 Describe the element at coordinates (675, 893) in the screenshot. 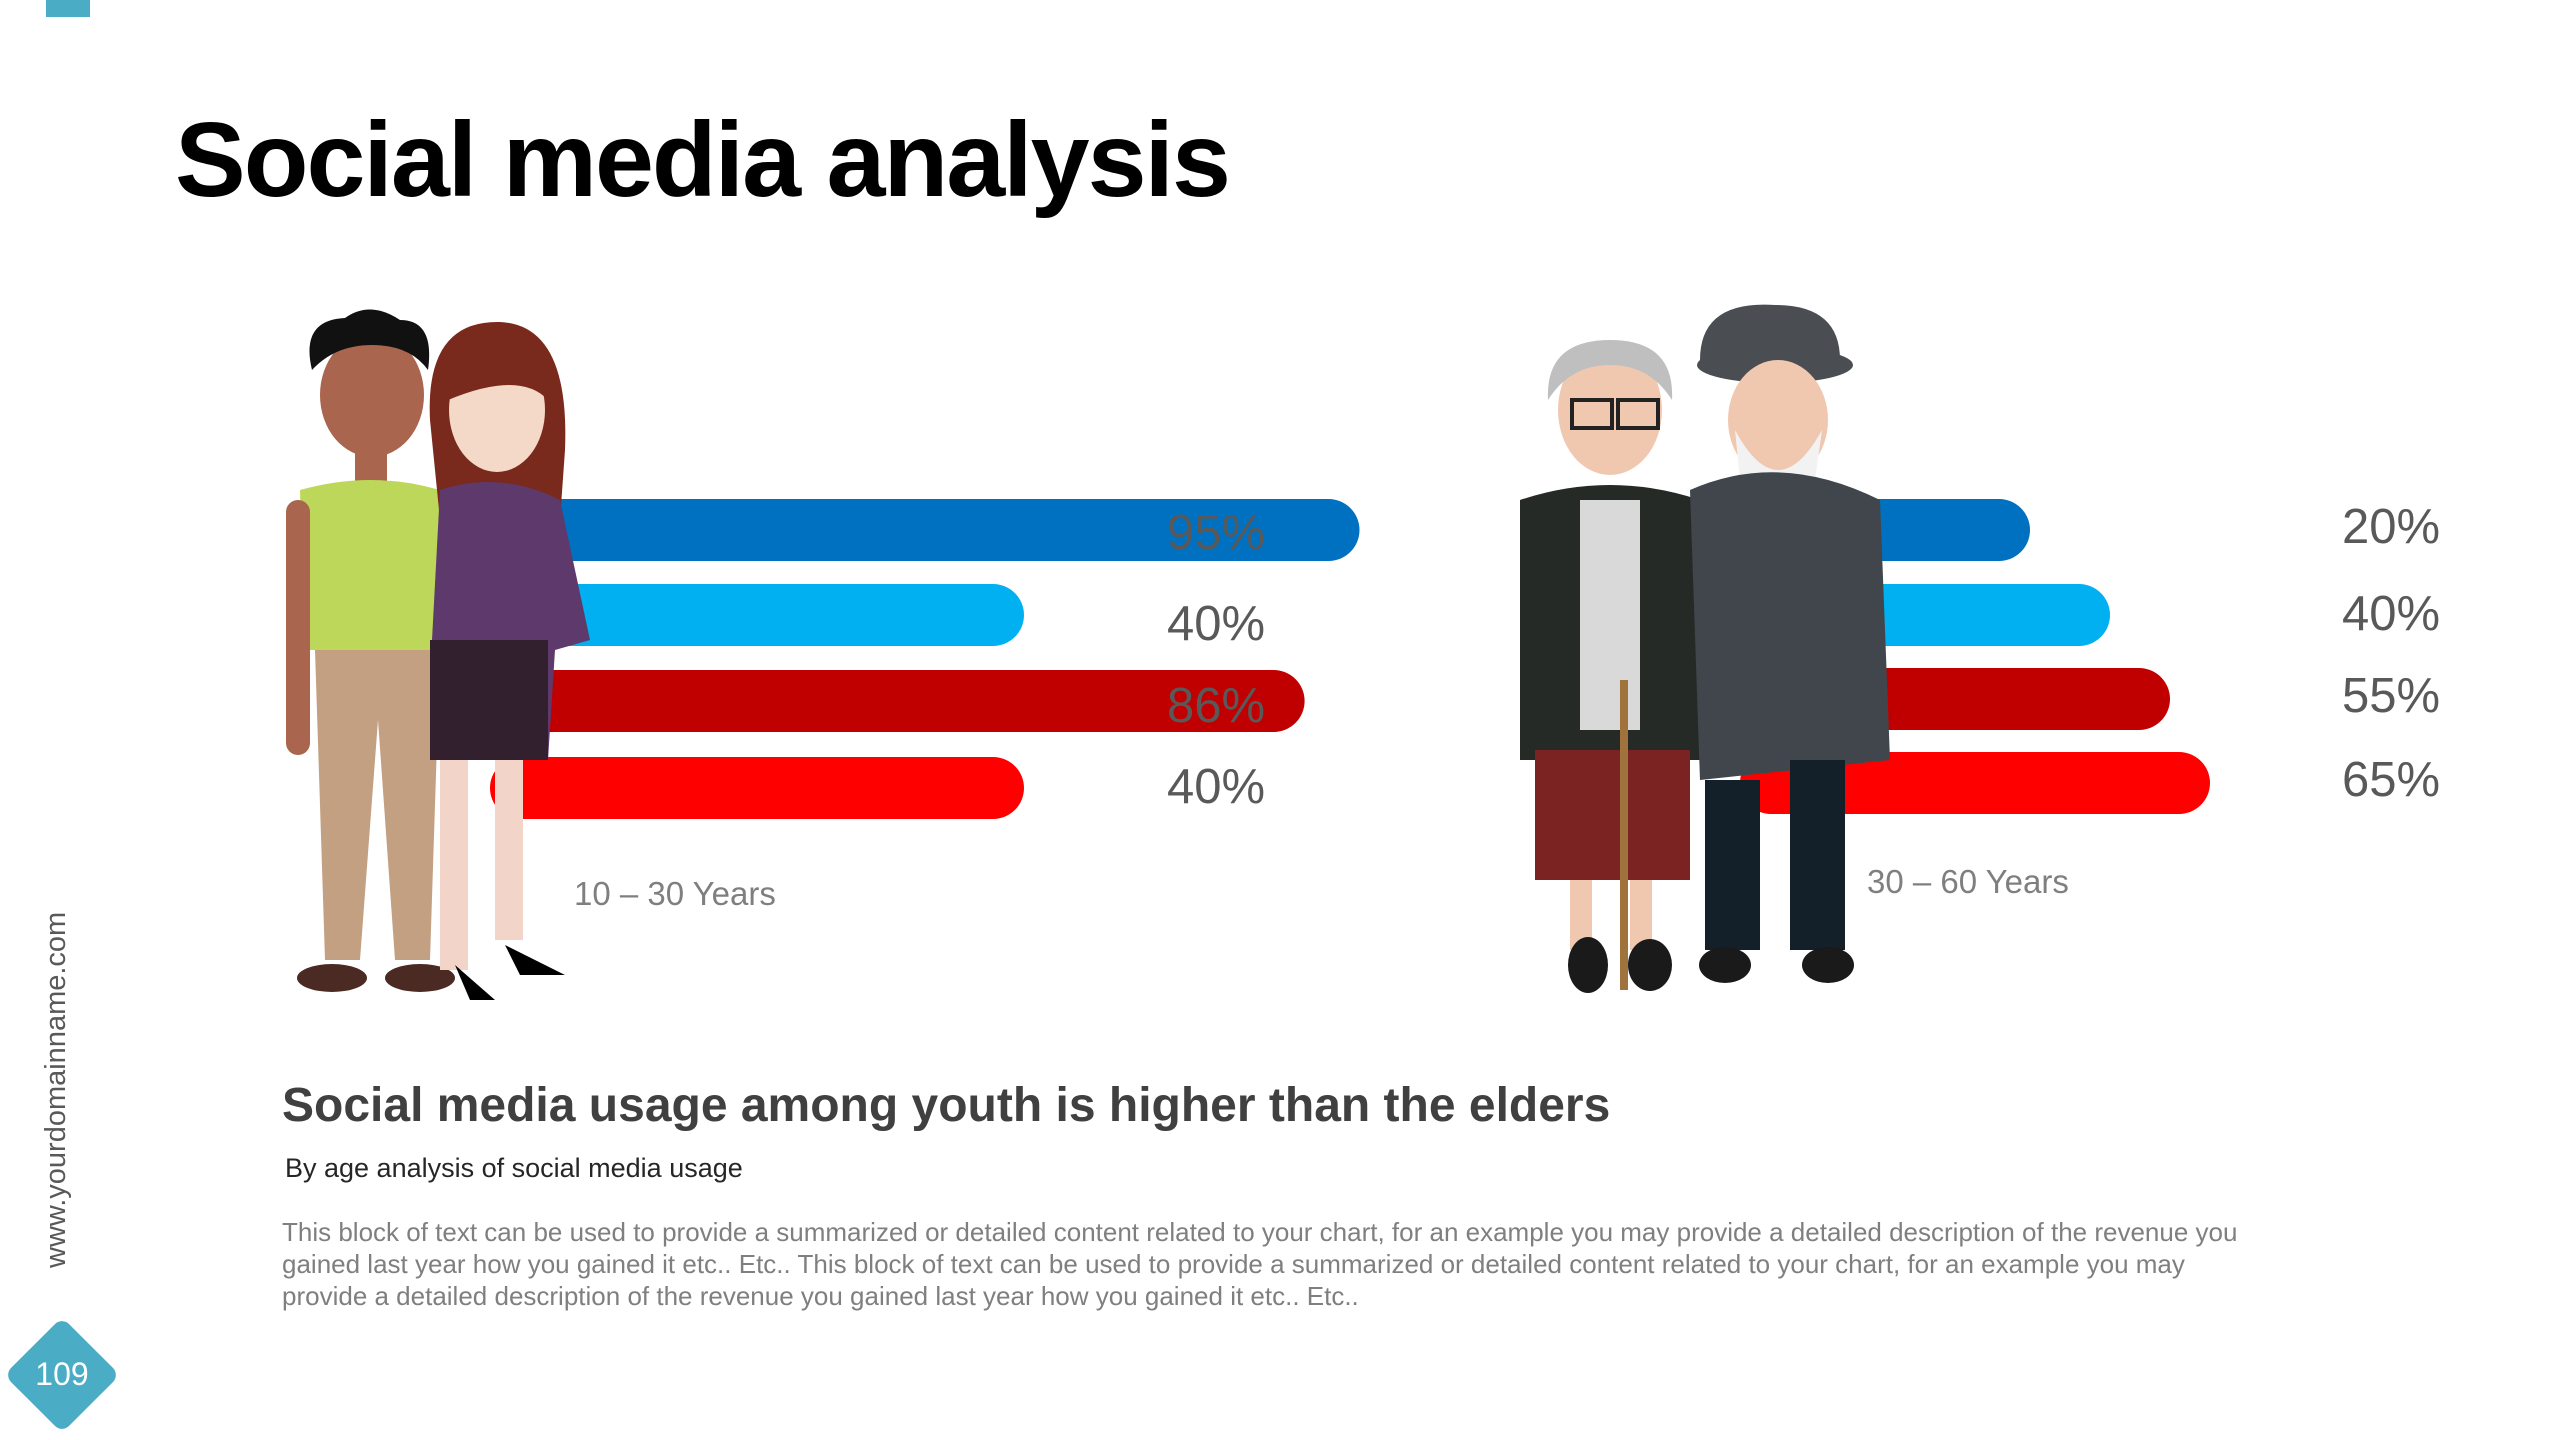

I see `youth-age-label: 10 – 30 Years` at that location.